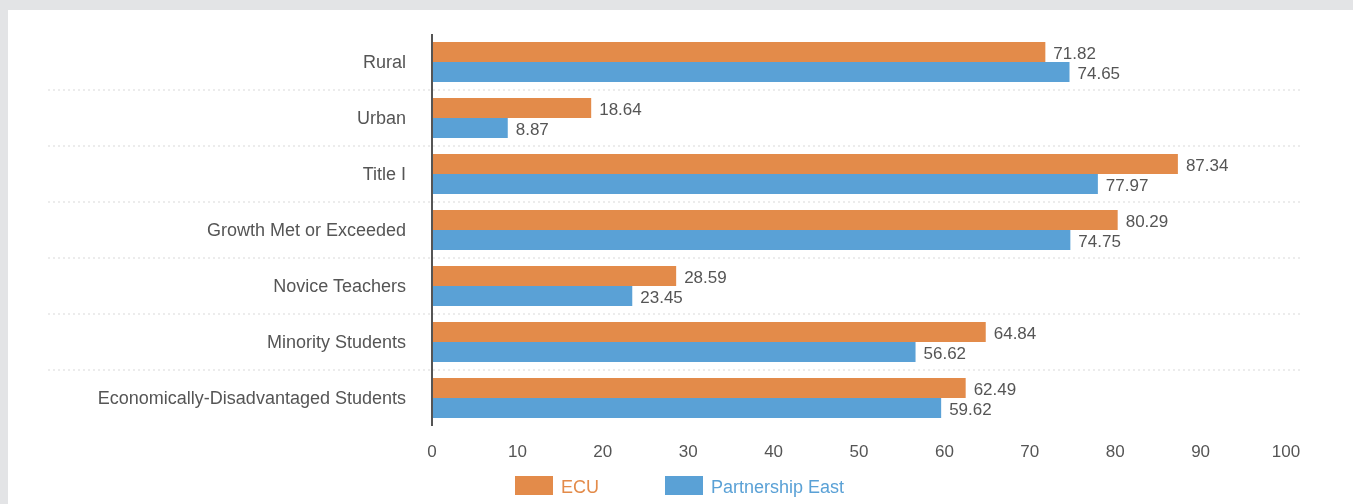 This screenshot has width=1353, height=504. I want to click on data-label: 87.34, so click(1207, 165).